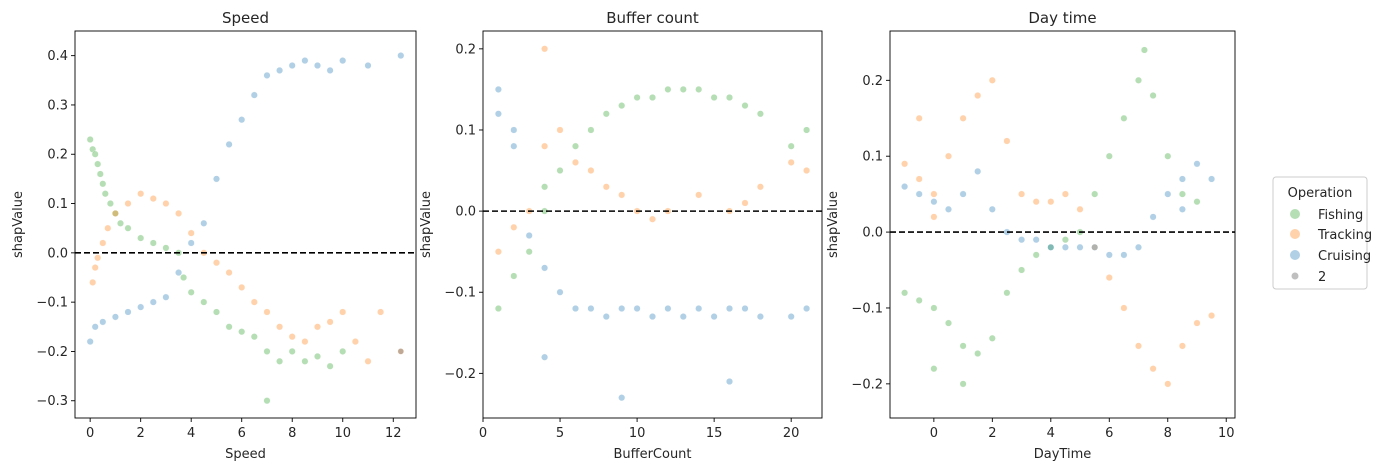 The height and width of the screenshot is (470, 1388). I want to click on x-tick-label: 4, so click(191, 433).